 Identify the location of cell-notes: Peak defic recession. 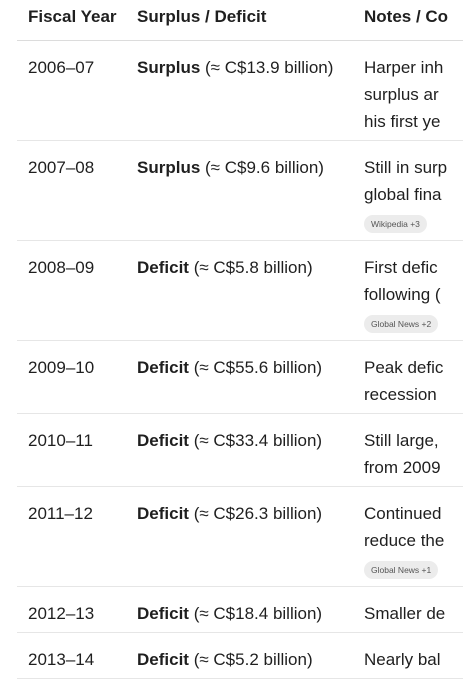
(413, 381).